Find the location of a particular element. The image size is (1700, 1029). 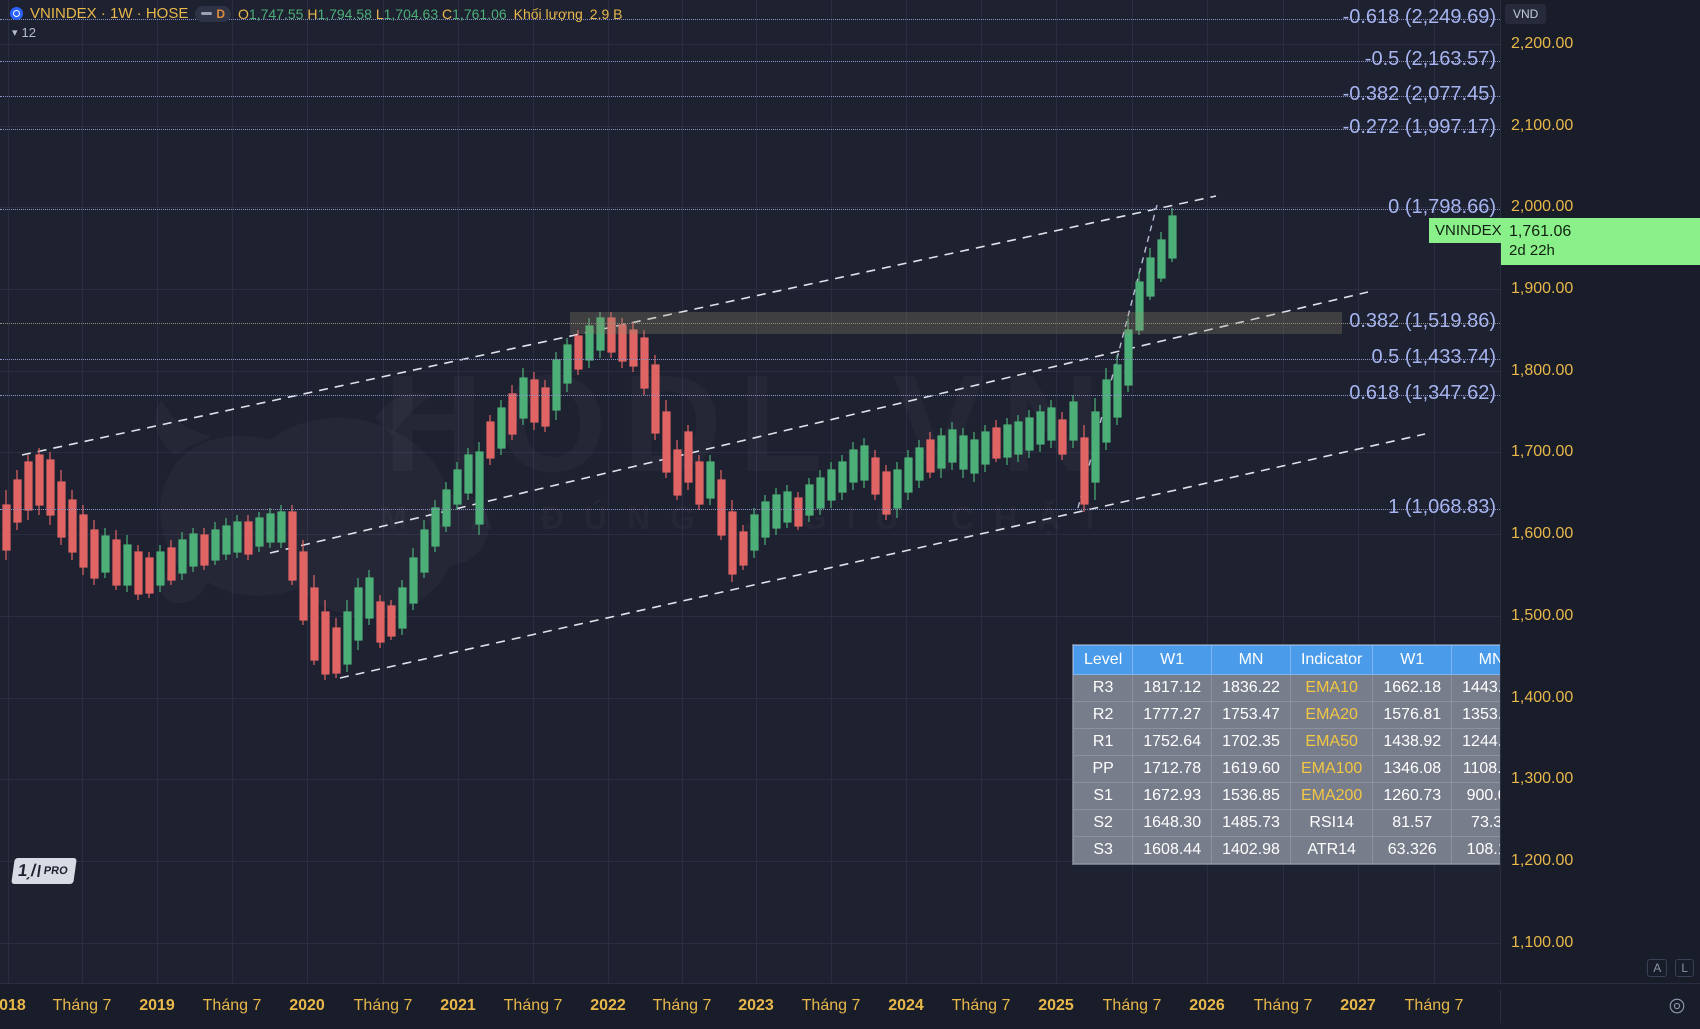

cell-indicator-mn: 1443.39 is located at coordinates (1475, 688).